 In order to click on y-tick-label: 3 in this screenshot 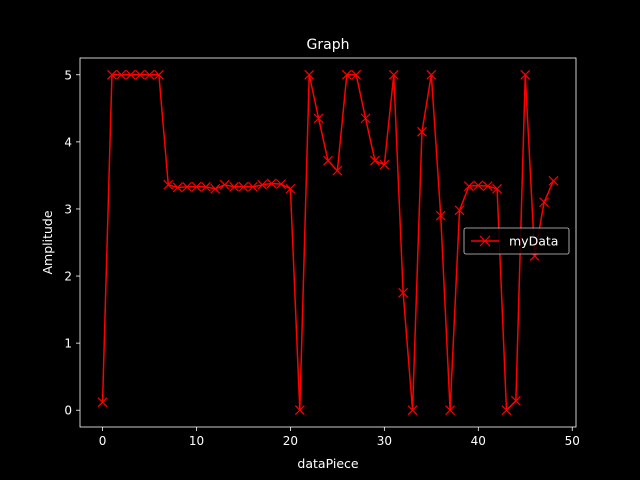, I will do `click(68, 209)`.